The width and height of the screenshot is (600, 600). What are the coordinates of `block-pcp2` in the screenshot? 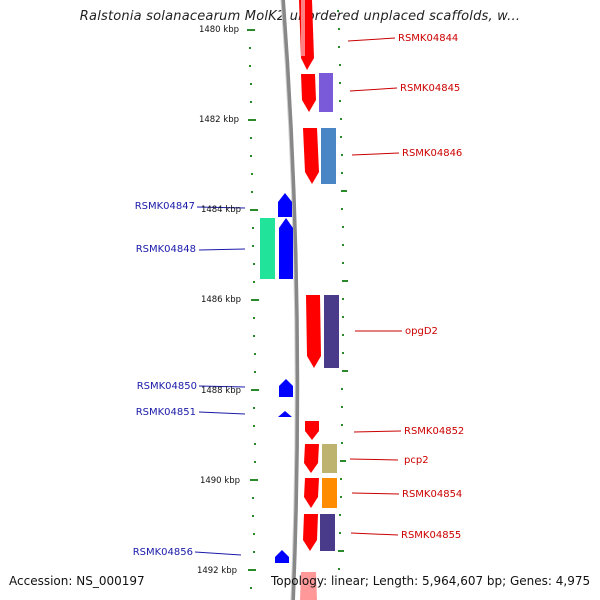 It's located at (329, 458).